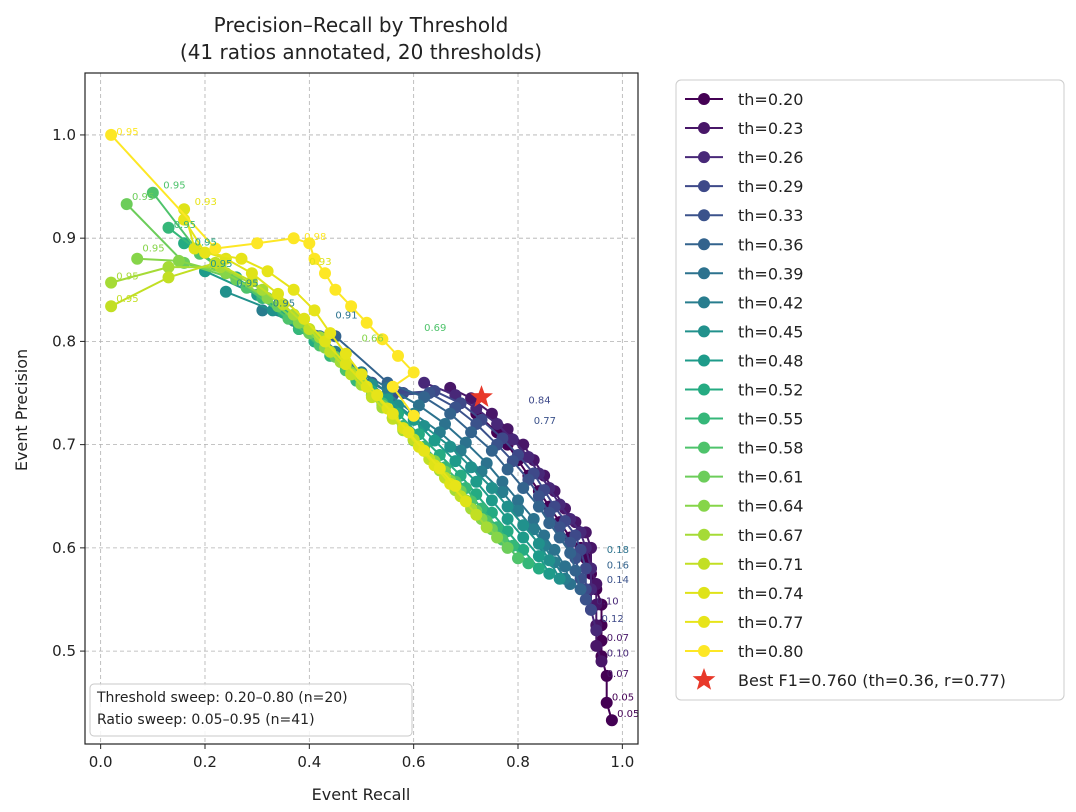 The width and height of the screenshot is (1076, 812). I want to click on ratio-point-label: 0.10, so click(618, 653).